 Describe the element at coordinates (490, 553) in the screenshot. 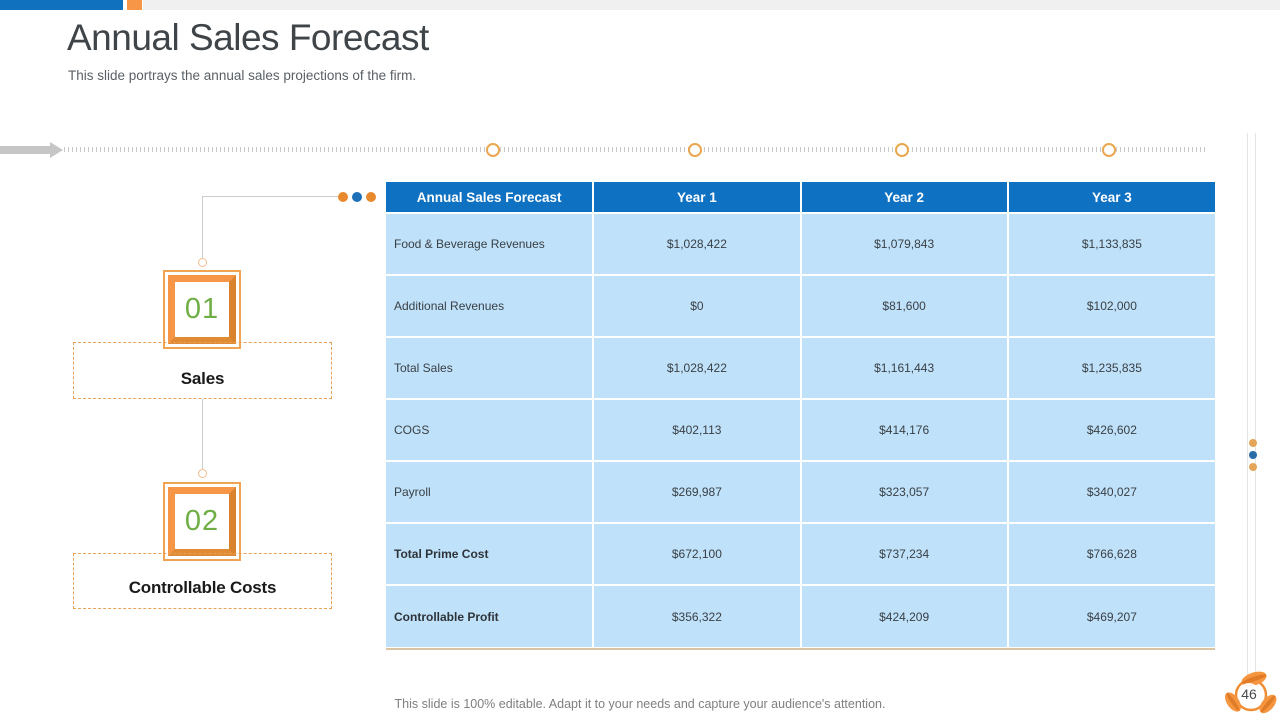

I see `row-label-cell: Total Prime Cost` at that location.